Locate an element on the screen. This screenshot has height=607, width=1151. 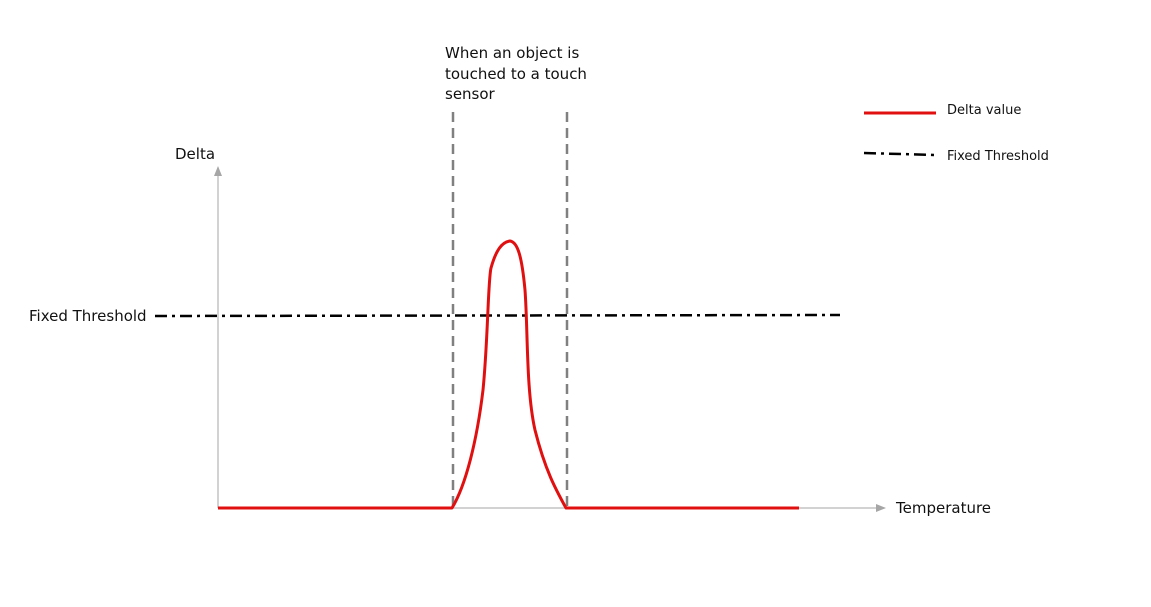
x-axis-label: Temperature is located at coordinates (943, 508).